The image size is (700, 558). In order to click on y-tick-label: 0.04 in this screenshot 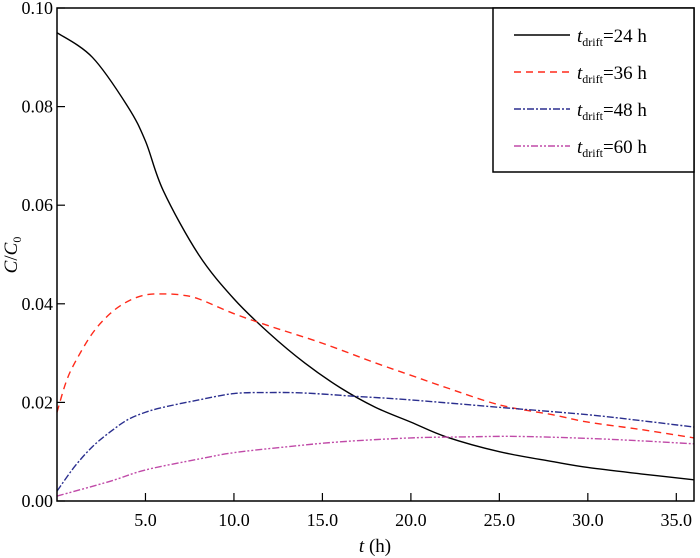, I will do `click(38, 304)`.